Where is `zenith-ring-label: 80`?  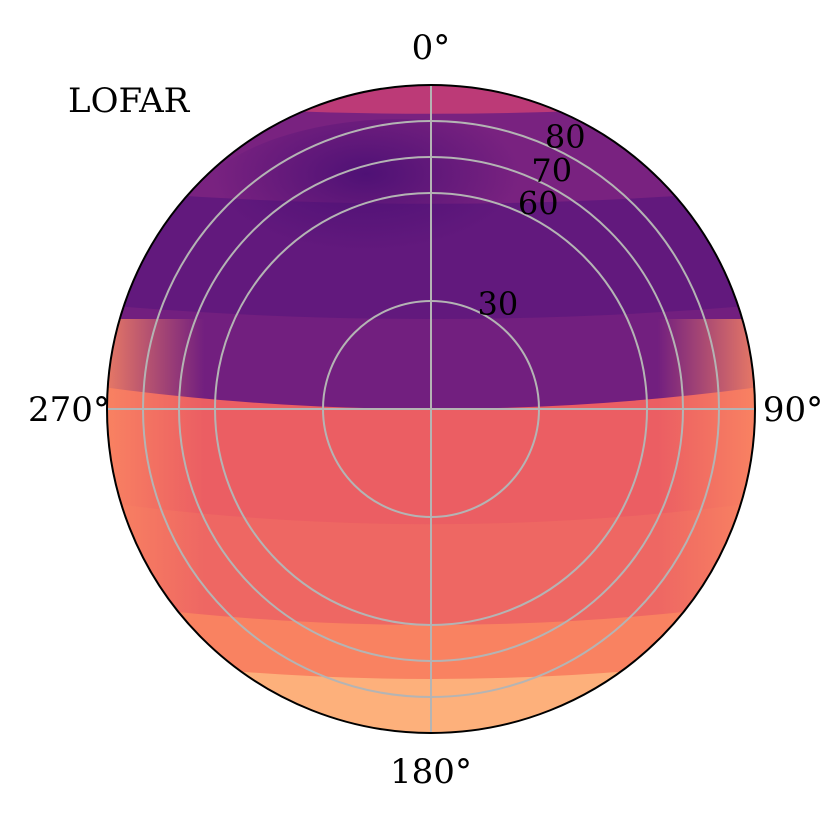 zenith-ring-label: 80 is located at coordinates (565, 137).